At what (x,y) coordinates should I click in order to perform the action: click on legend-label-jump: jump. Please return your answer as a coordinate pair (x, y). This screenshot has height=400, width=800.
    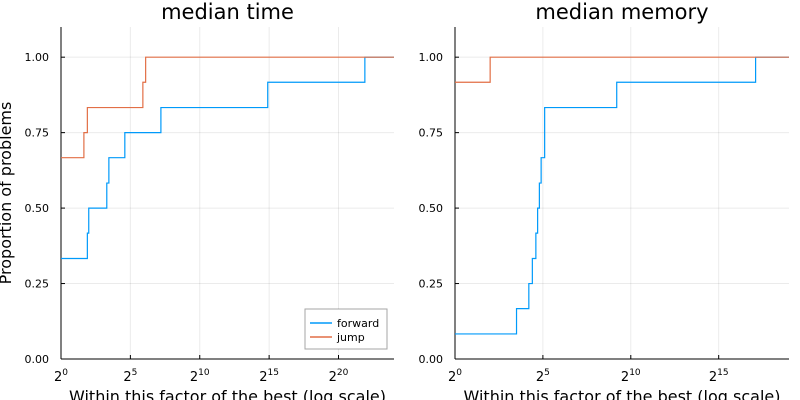
    Looking at the image, I should click on (350, 337).